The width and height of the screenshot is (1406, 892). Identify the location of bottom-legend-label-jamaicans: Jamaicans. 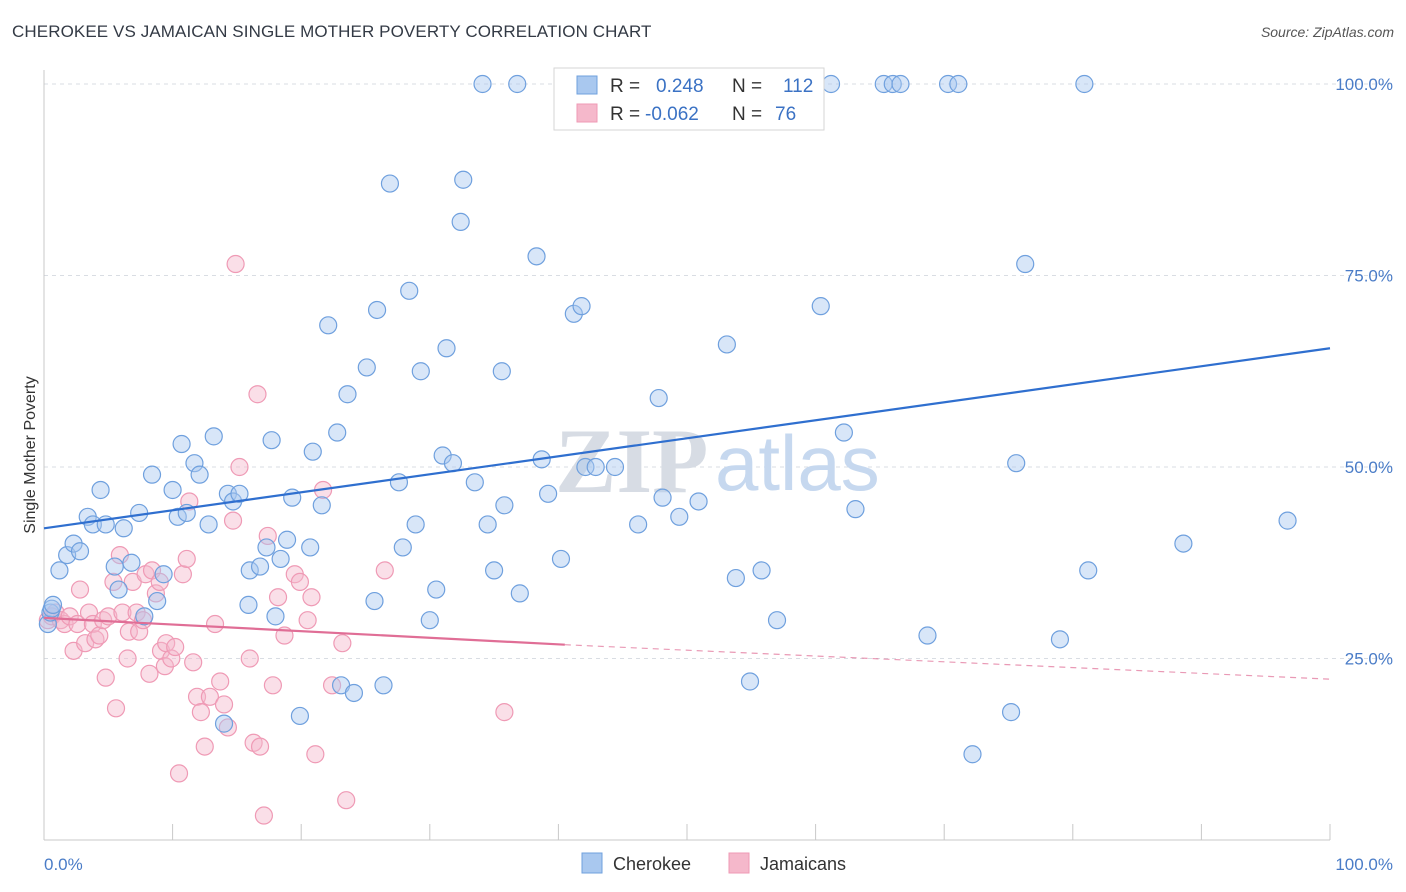
(803, 864).